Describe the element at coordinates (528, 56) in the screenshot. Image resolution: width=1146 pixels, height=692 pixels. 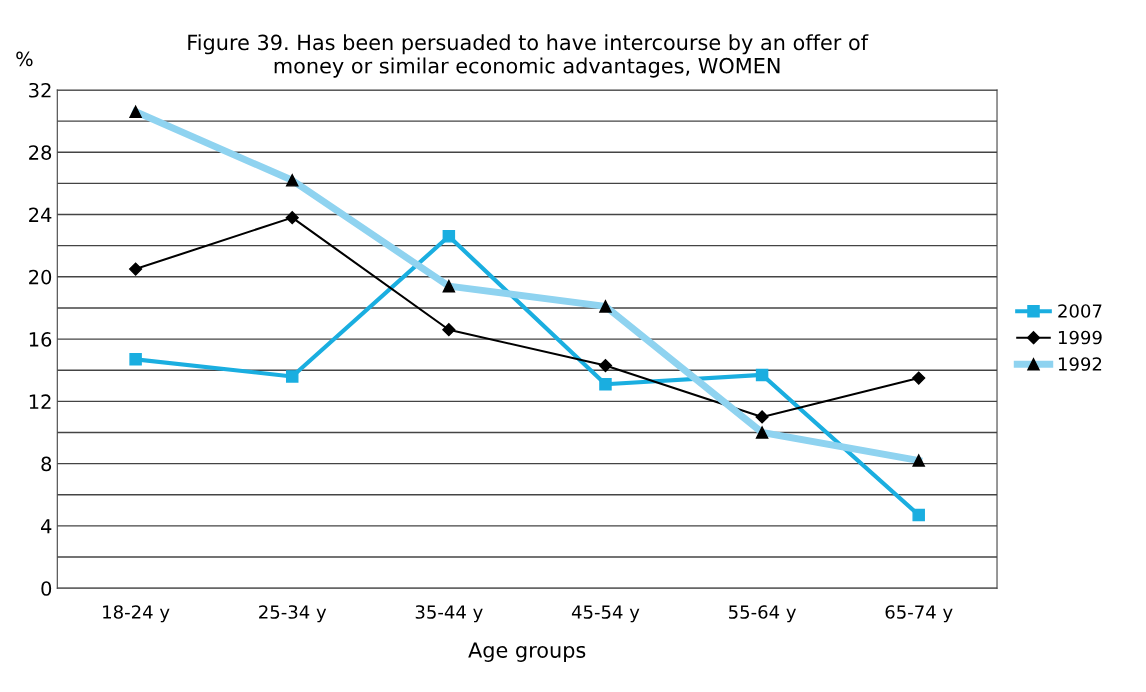
I see `chart-title: Figure 39. Has been persuaded to have intercourse by an offer of money or similar economic advantages, WOMEN` at that location.